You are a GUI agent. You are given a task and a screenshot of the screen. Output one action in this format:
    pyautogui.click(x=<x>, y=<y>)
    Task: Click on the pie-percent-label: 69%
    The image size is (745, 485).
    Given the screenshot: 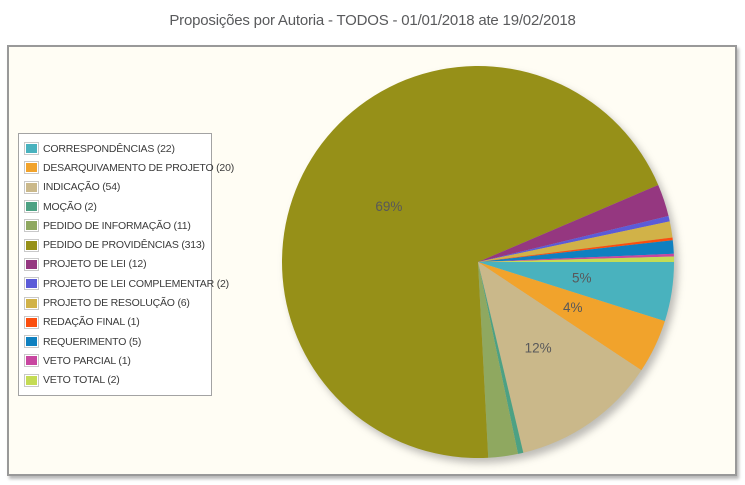 What is the action you would take?
    pyautogui.click(x=388, y=206)
    